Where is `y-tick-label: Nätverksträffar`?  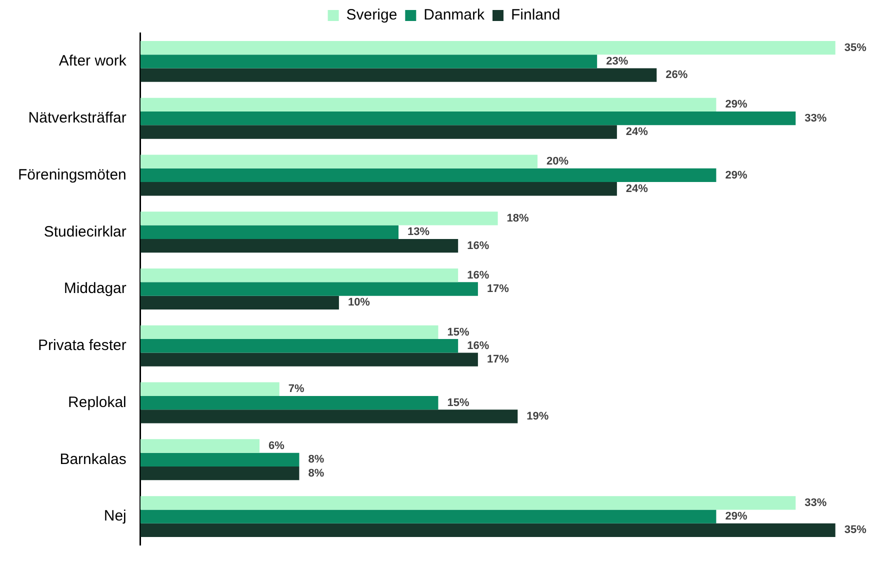
y-tick-label: Nätverksträffar is located at coordinates (77, 117).